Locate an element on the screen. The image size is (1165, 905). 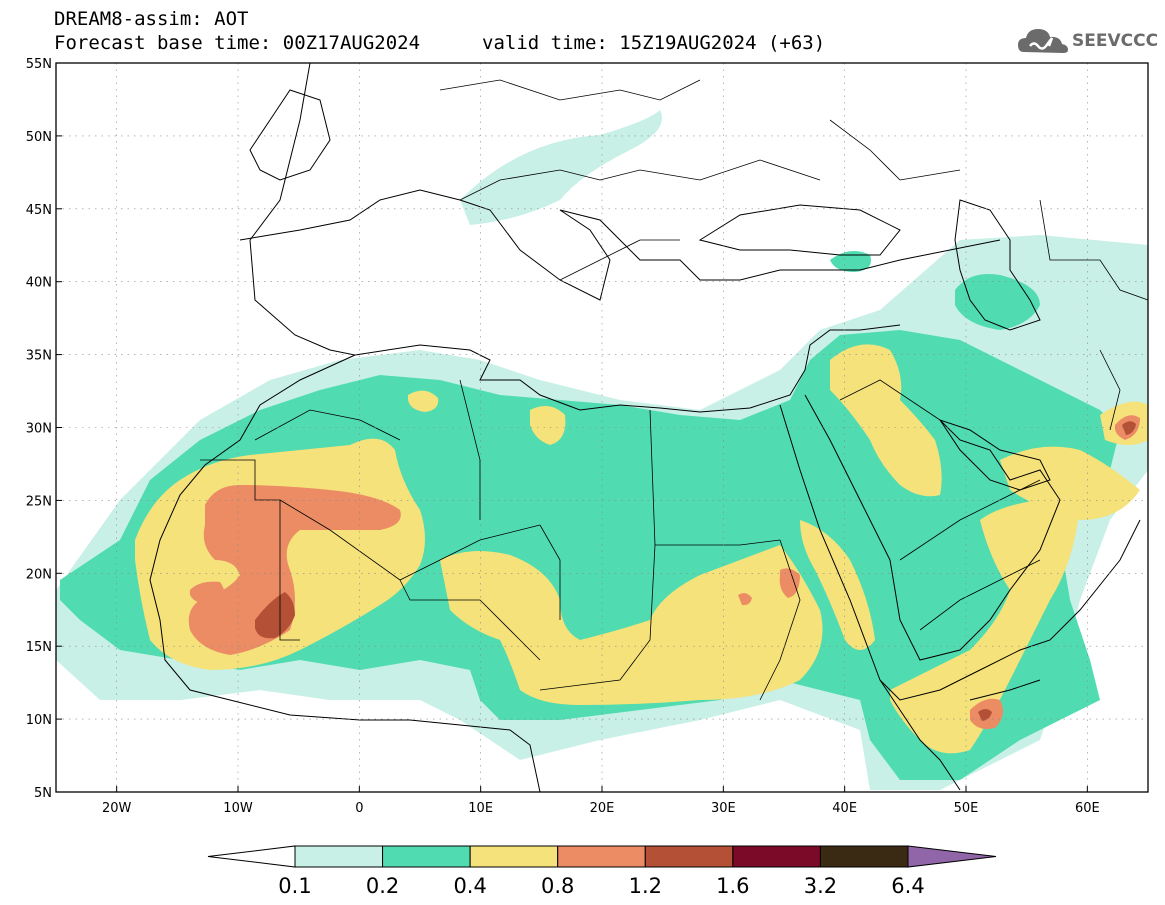
aot-band-0.8 is located at coordinates (294, 570).